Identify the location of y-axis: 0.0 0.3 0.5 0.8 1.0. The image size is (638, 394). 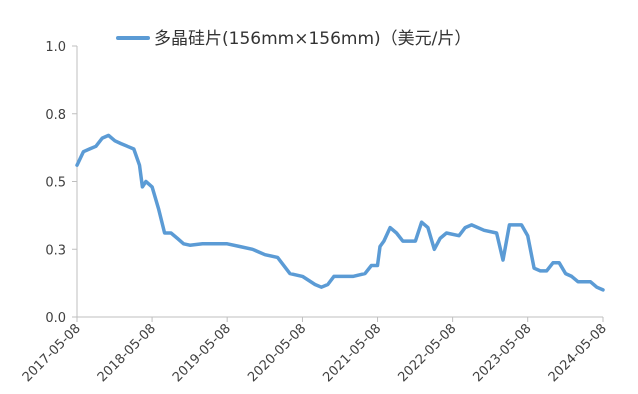
(61, 183).